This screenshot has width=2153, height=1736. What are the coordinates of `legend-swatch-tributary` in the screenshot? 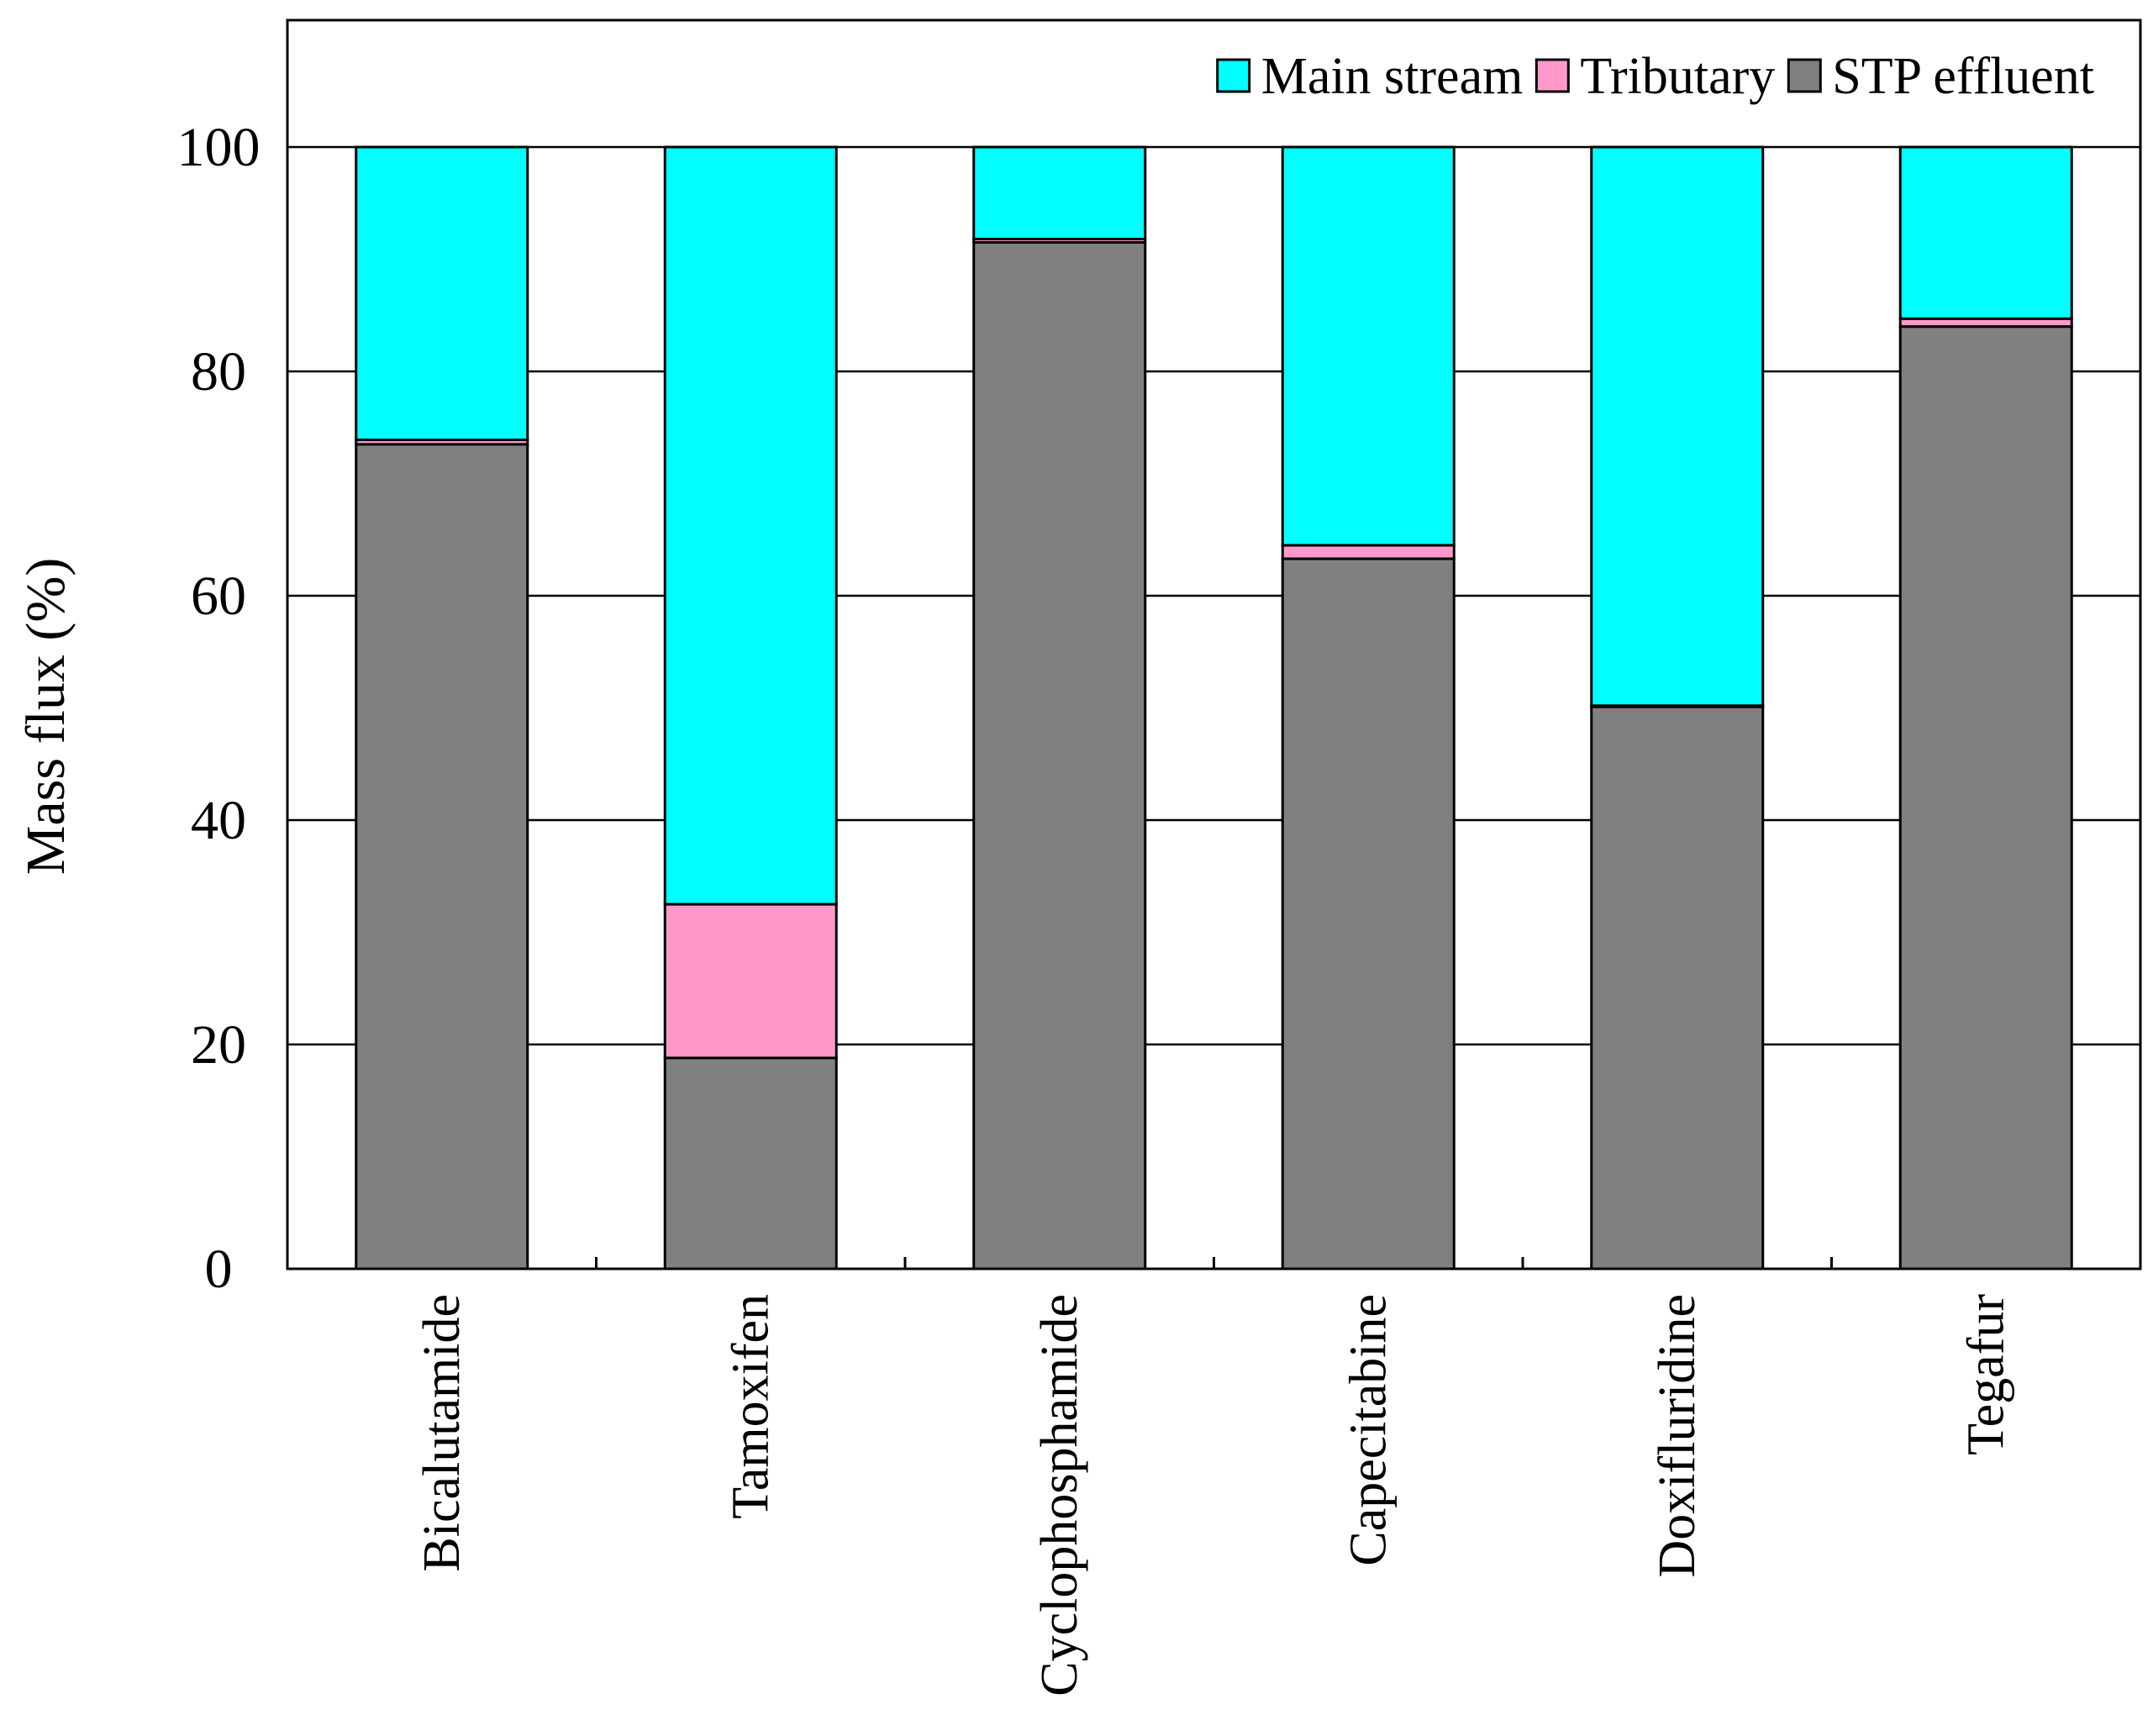 It's located at (1552, 75).